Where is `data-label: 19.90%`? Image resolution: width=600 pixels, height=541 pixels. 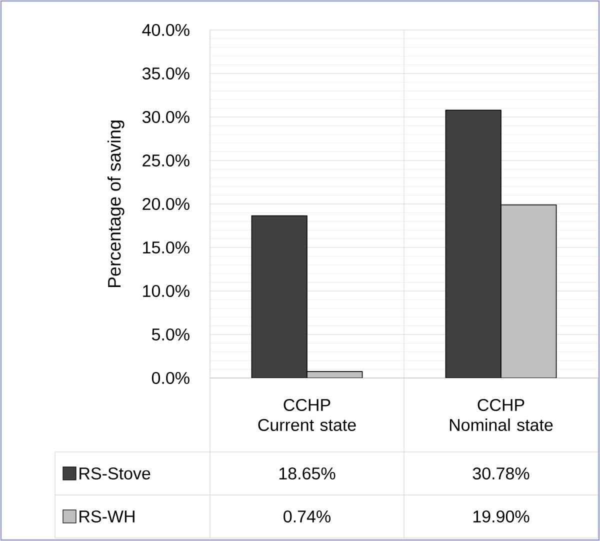
data-label: 19.90% is located at coordinates (501, 516).